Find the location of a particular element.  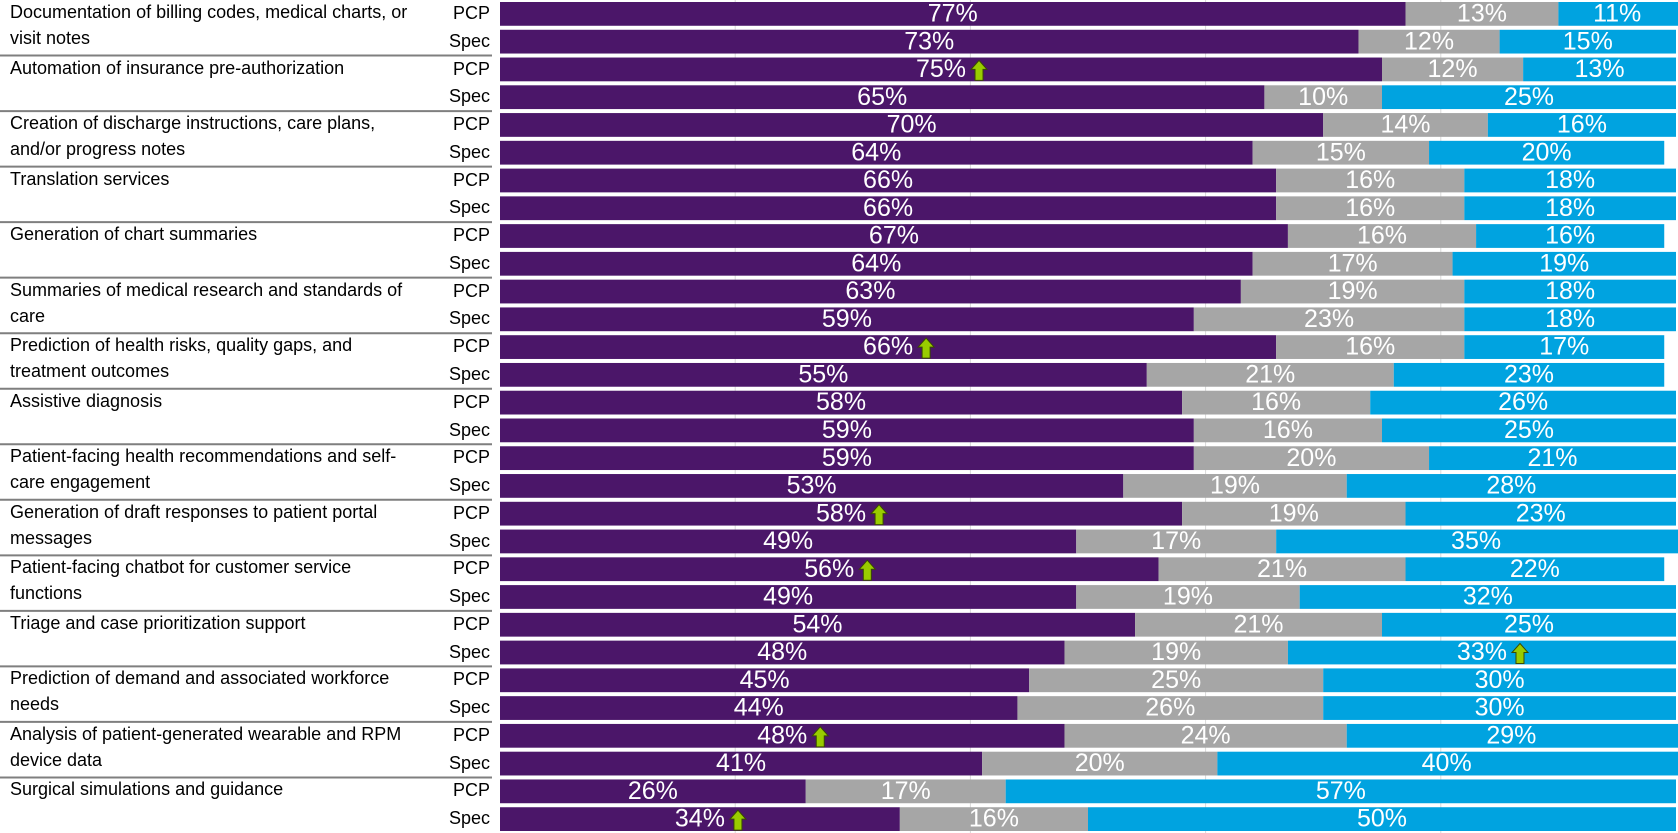

value-label: 55% is located at coordinates (823, 374).